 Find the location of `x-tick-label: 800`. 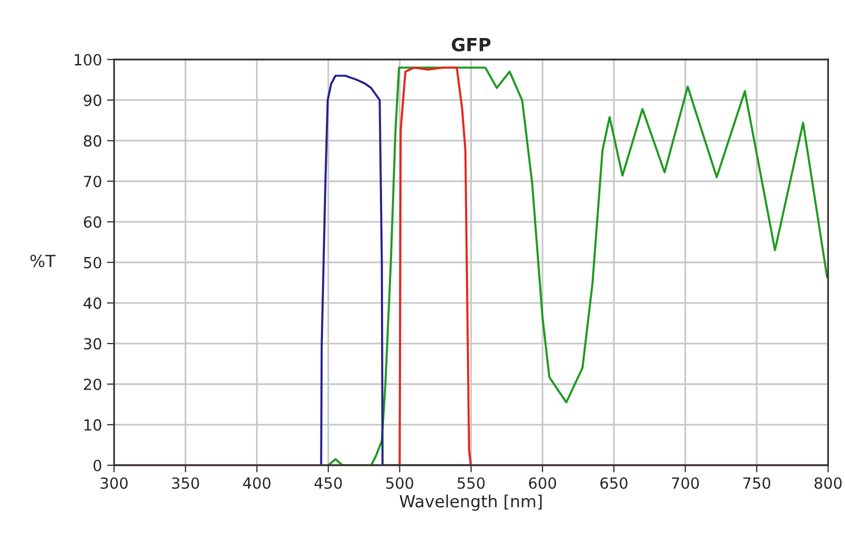

x-tick-label: 800 is located at coordinates (828, 483).